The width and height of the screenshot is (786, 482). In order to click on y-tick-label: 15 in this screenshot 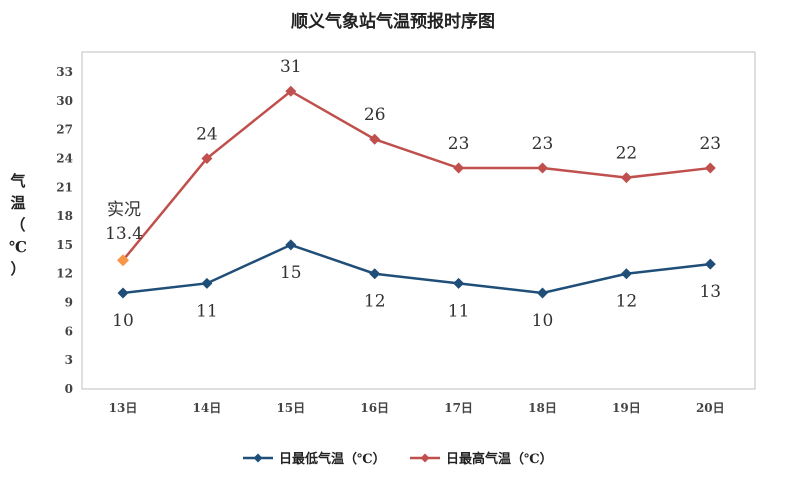, I will do `click(64, 245)`.